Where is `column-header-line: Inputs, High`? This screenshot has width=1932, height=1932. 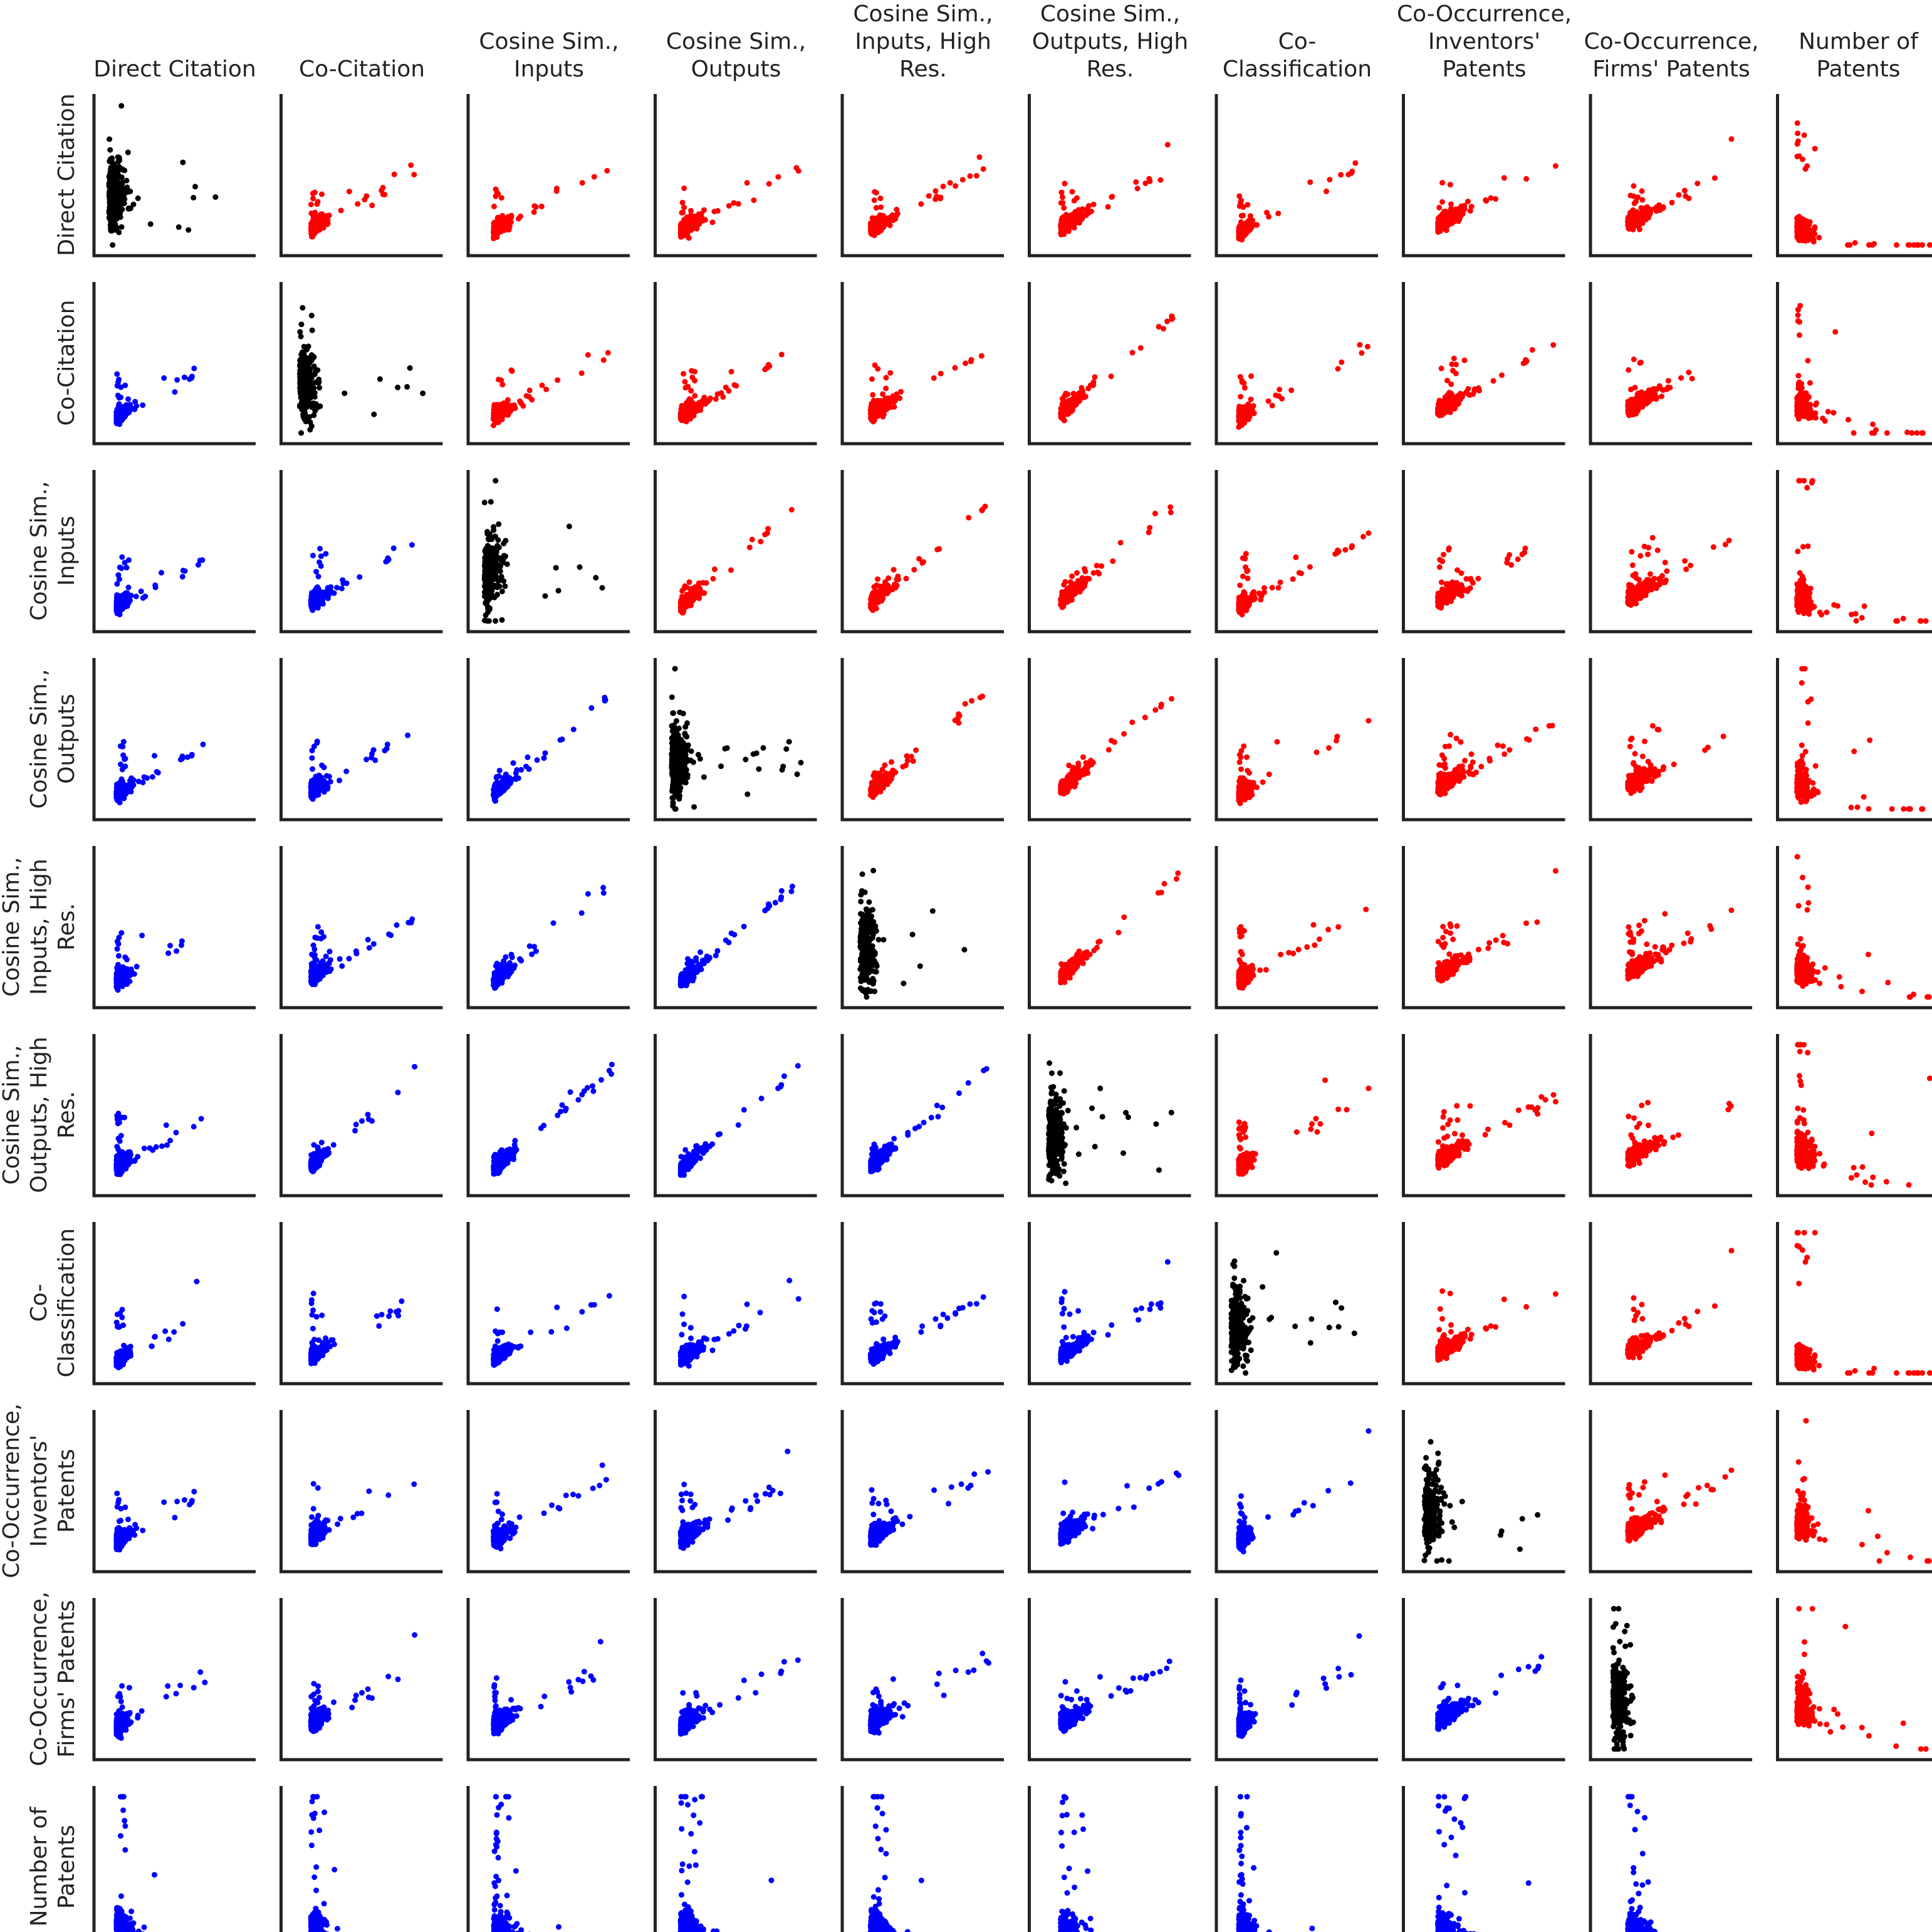
column-header-line: Inputs, High is located at coordinates (923, 42).